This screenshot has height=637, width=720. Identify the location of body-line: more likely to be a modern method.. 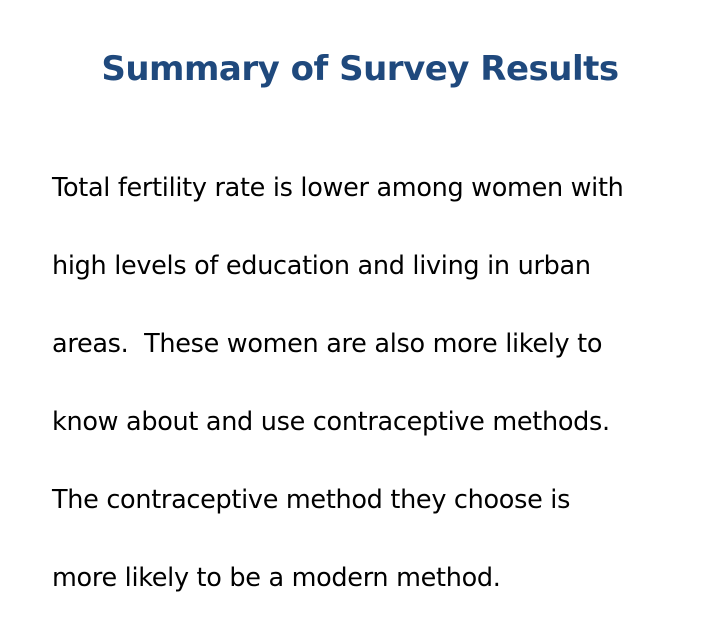
(276, 578).